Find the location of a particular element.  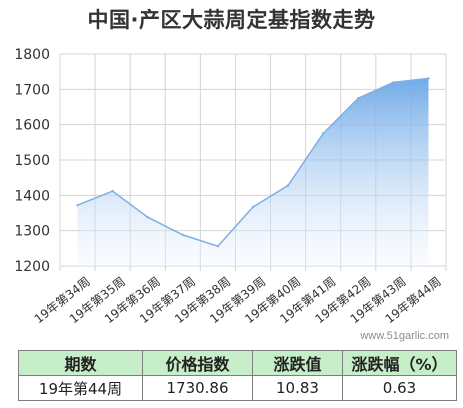

y-tick-label: 1800 is located at coordinates (32, 55).